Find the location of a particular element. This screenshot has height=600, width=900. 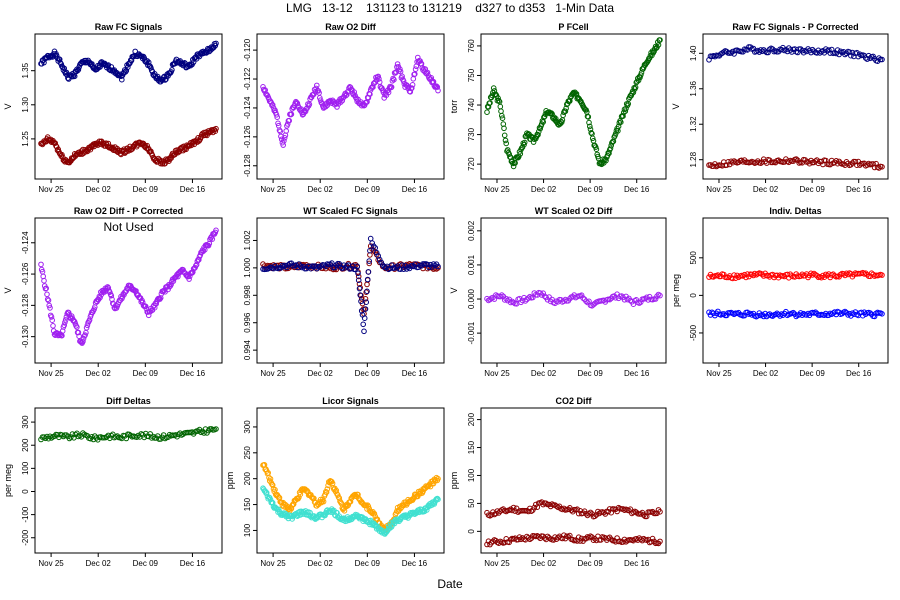

series-licor-b is located at coordinates (350, 511).